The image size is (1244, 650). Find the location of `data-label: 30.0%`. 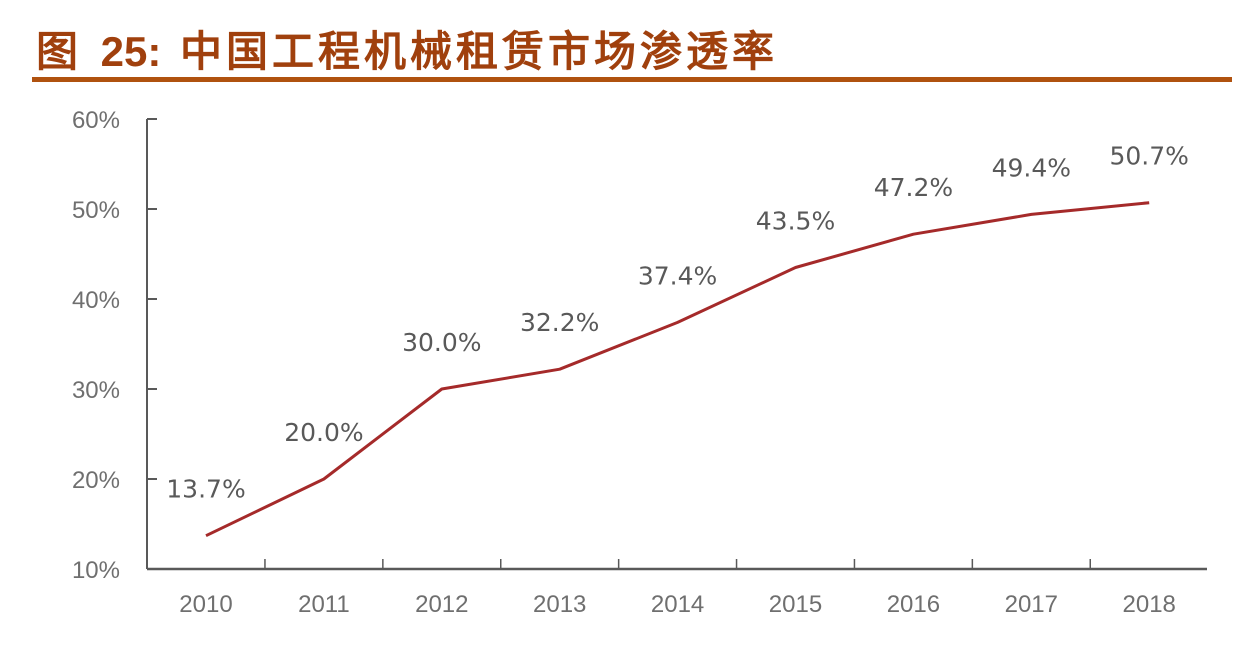

data-label: 30.0% is located at coordinates (441, 342).